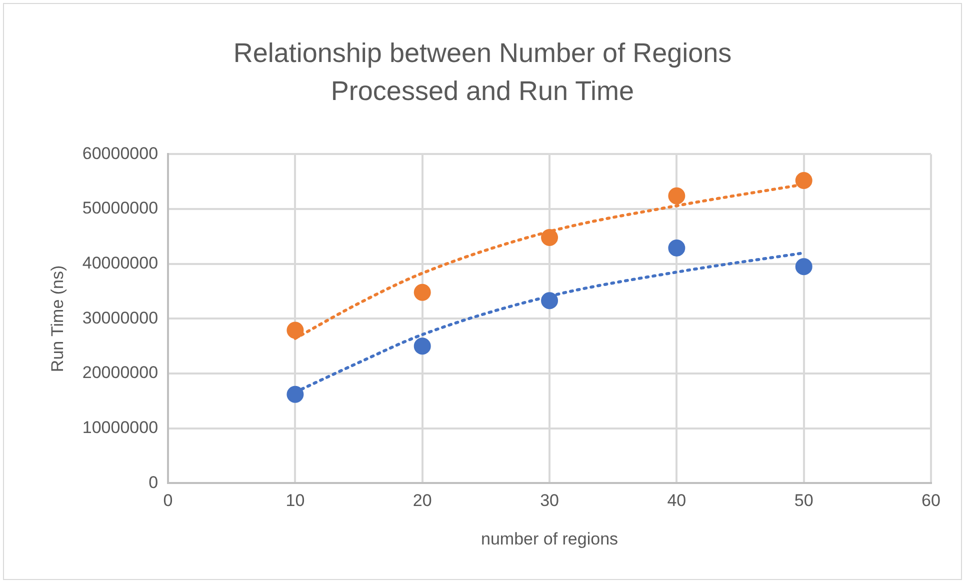 The width and height of the screenshot is (965, 583). What do you see at coordinates (168, 500) in the screenshot?
I see `x-tick-label: 0` at bounding box center [168, 500].